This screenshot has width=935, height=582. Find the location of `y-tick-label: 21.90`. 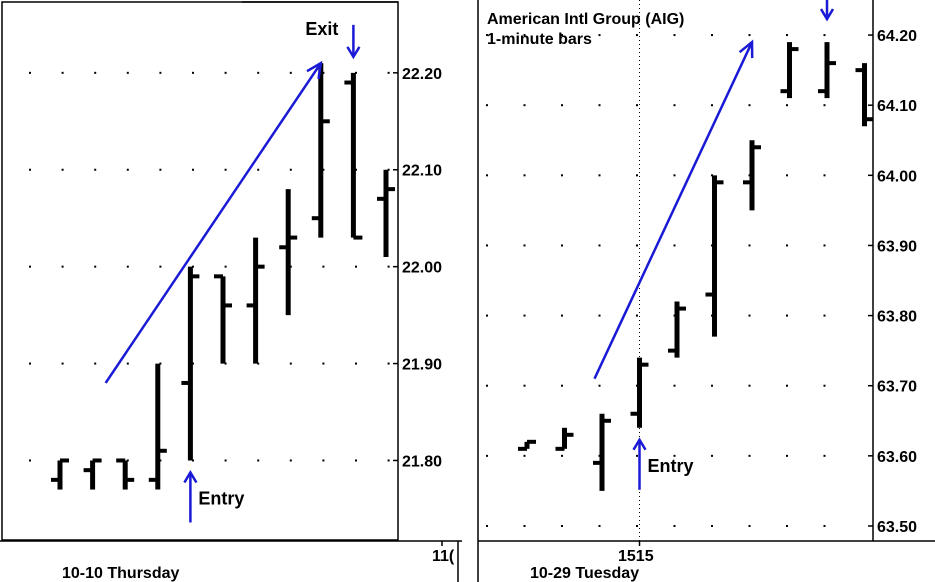

y-tick-label: 21.90 is located at coordinates (422, 365).